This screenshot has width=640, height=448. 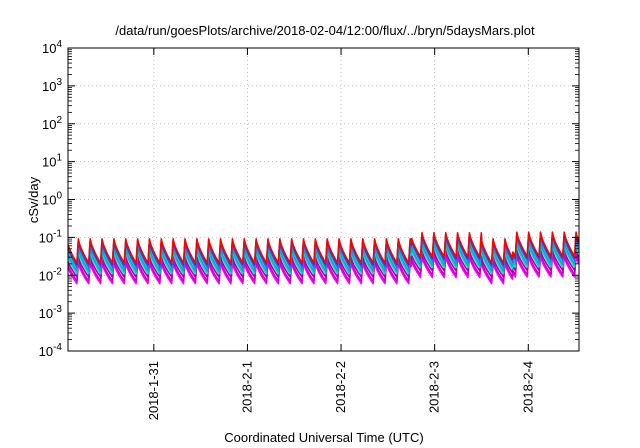 What do you see at coordinates (52, 85) in the screenshot?
I see `y-tick-label: 10³` at bounding box center [52, 85].